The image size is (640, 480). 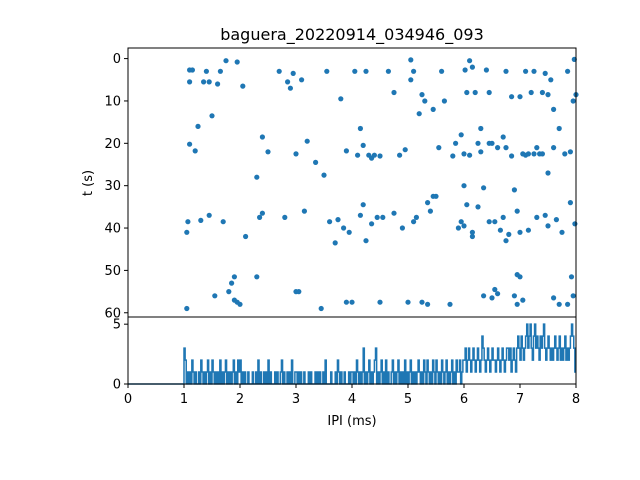 What do you see at coordinates (117, 59) in the screenshot?
I see `scatter-y-tick-label: 0` at bounding box center [117, 59].